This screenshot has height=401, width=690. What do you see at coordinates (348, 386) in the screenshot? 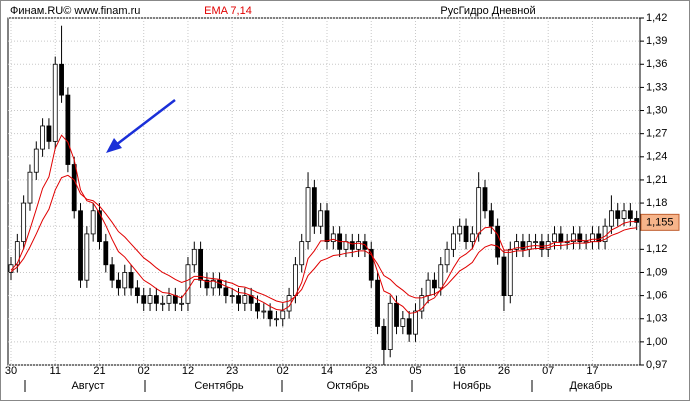
I see `month-label: Октябрь` at bounding box center [348, 386].